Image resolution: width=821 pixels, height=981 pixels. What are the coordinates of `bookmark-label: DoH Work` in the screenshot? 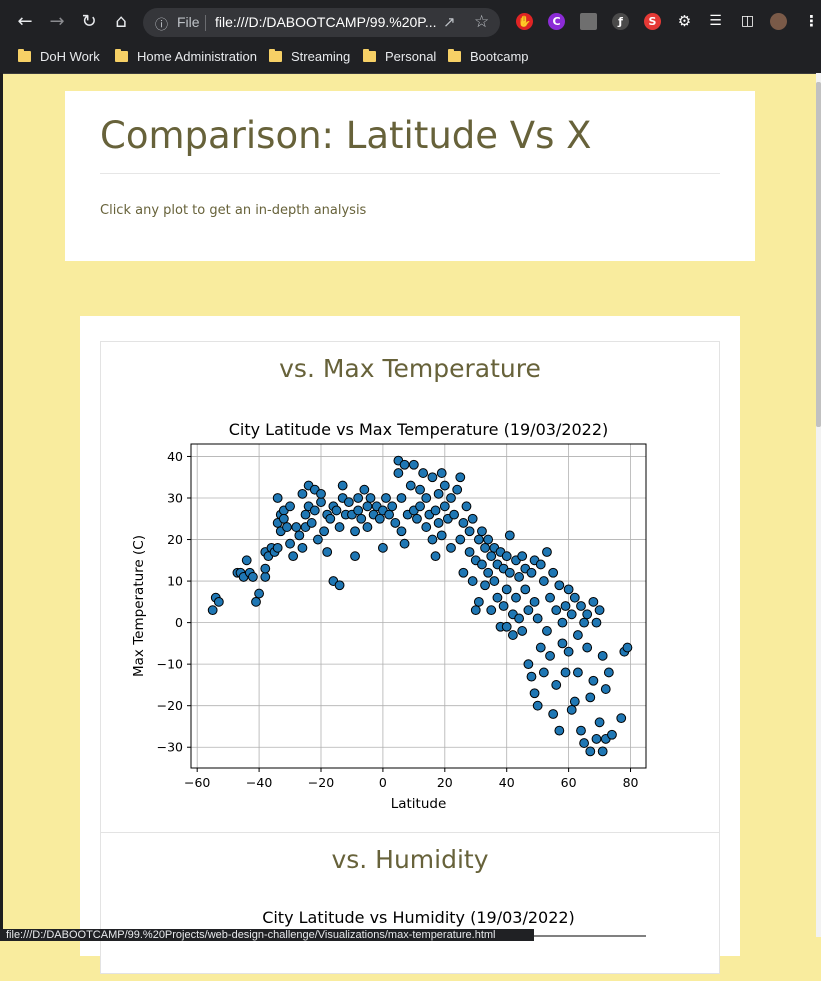 It's located at (70, 56).